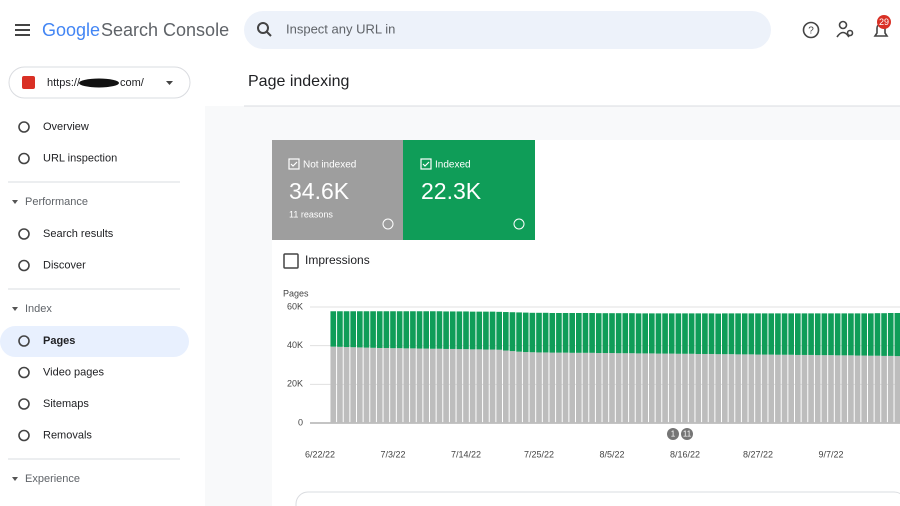 Image resolution: width=900 pixels, height=506 pixels. Describe the element at coordinates (340, 28) in the screenshot. I see `search-placeholder: Inspect any URL in` at that location.